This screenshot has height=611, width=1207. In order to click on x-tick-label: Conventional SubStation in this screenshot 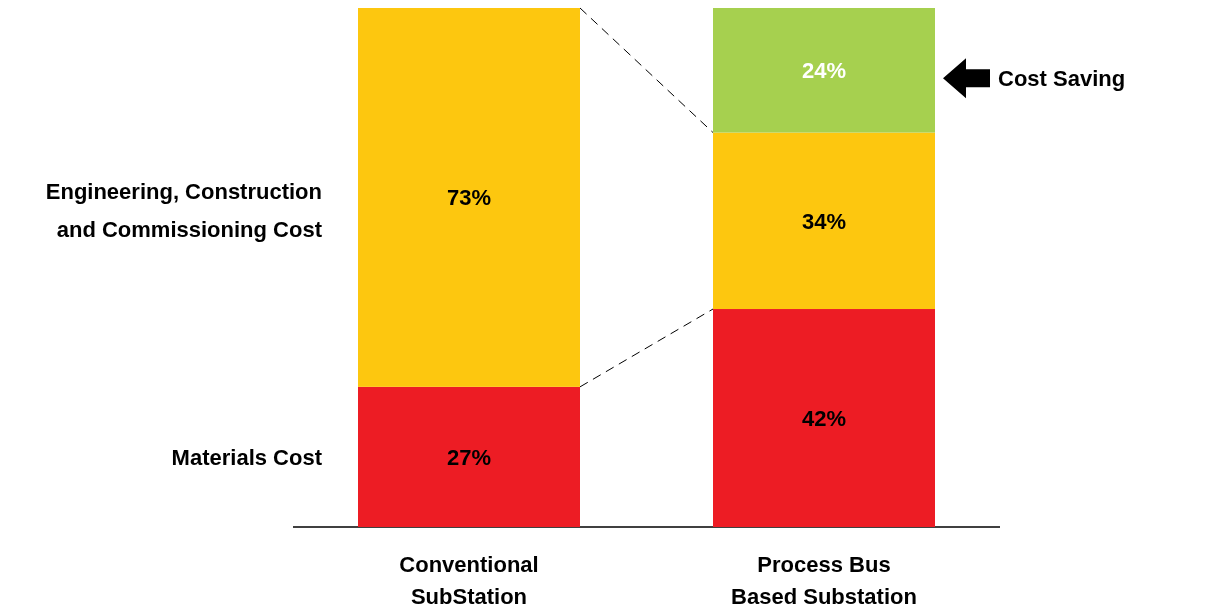, I will do `click(469, 580)`.